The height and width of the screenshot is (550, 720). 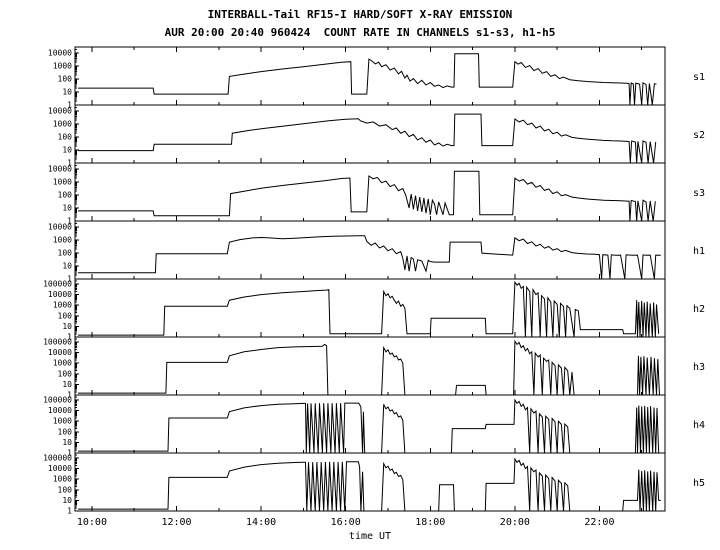 I want to click on x-tick-label: 18:00, so click(x=430, y=522).